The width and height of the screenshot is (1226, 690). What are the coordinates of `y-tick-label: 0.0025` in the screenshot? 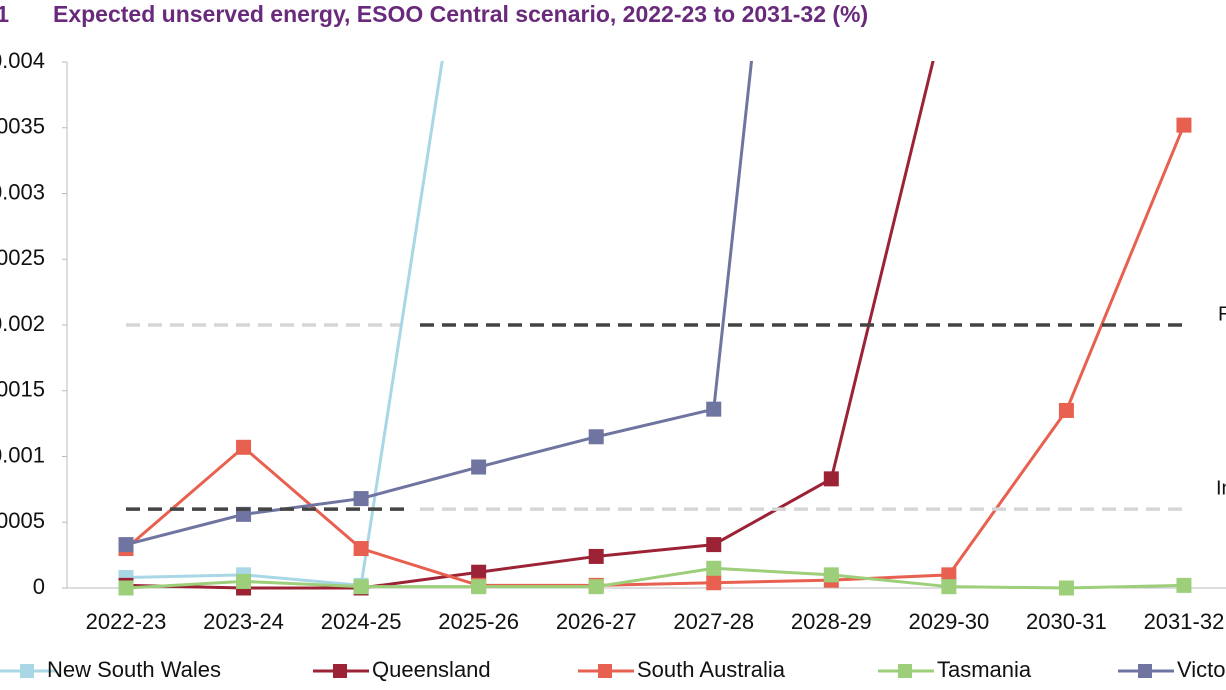 It's located at (22, 257).